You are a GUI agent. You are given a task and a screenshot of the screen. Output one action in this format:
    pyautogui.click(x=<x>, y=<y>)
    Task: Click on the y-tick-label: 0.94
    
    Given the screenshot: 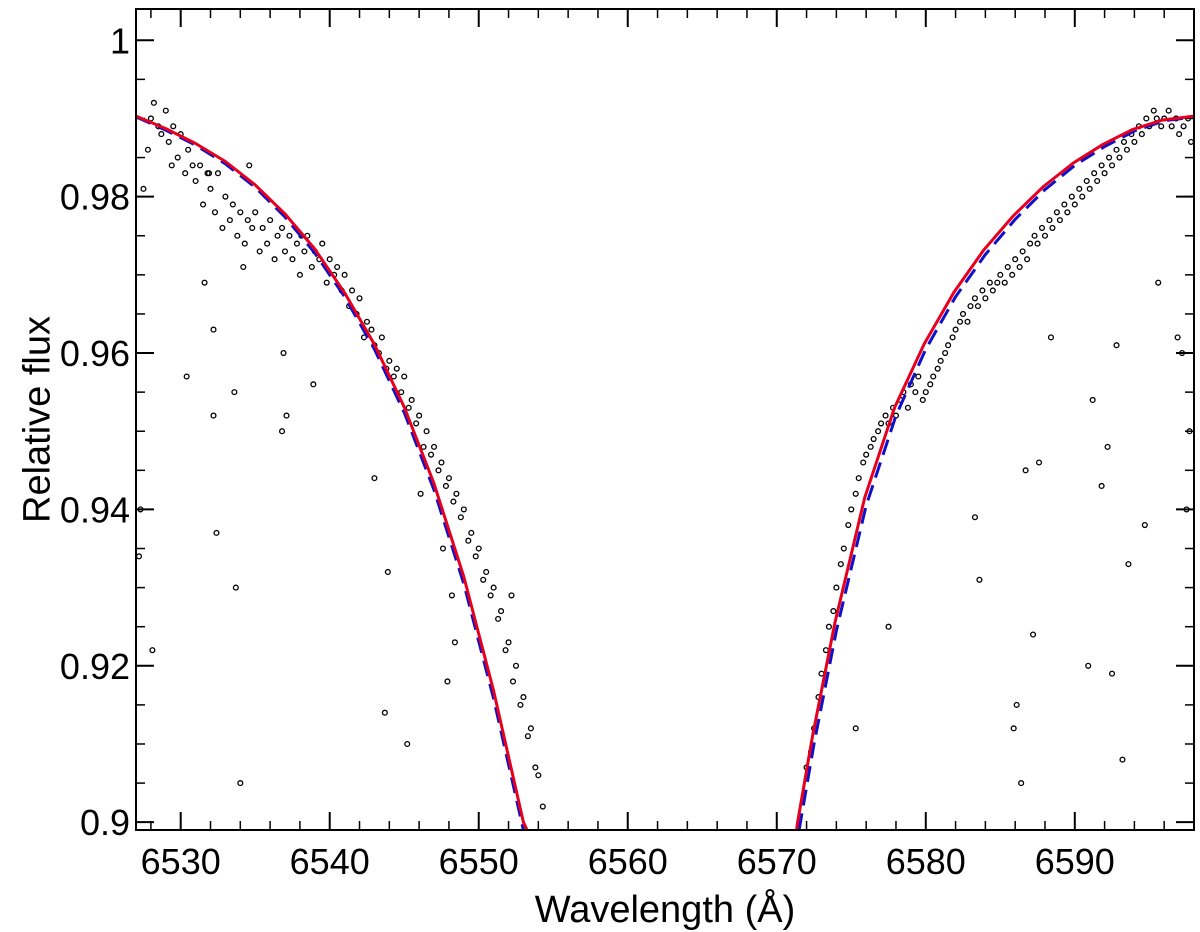 What is the action you would take?
    pyautogui.click(x=95, y=509)
    